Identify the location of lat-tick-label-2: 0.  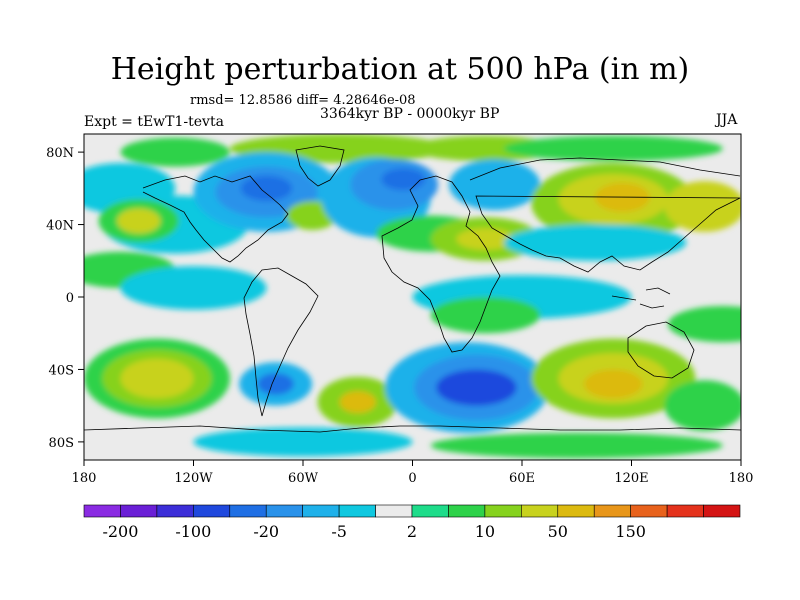
(70, 298).